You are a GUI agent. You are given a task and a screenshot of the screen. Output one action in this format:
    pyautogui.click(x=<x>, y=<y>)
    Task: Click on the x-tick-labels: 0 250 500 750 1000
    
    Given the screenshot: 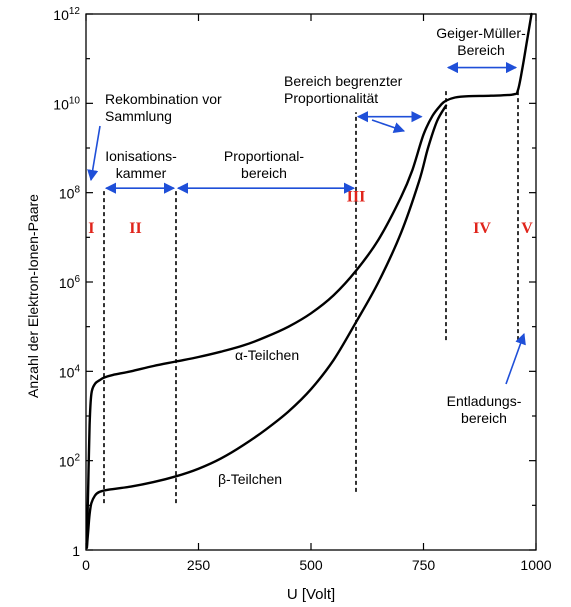 What is the action you would take?
    pyautogui.click(x=317, y=565)
    